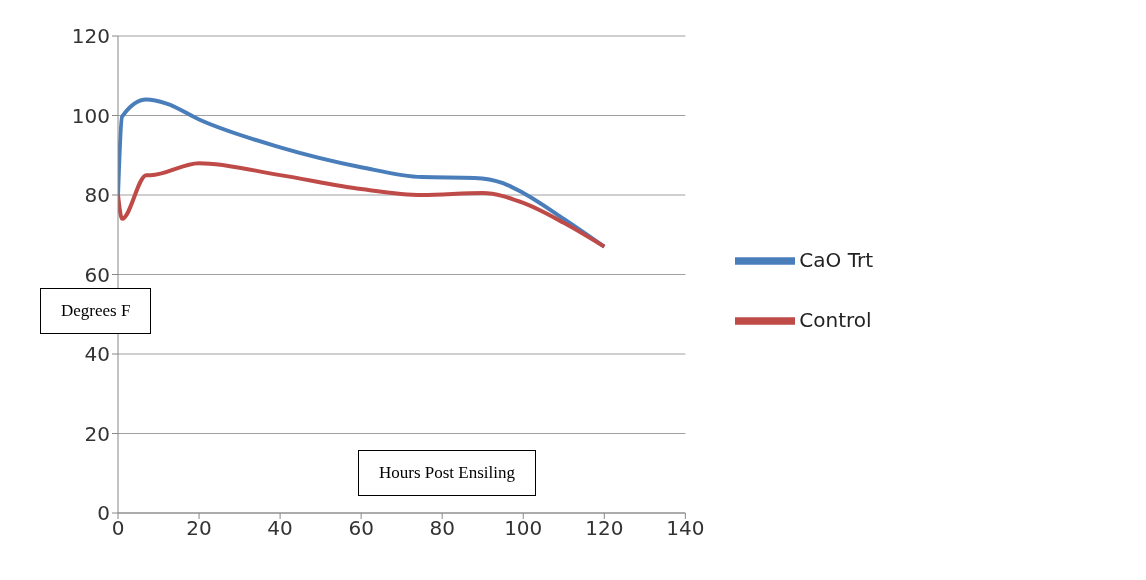 The height and width of the screenshot is (580, 1146). Describe the element at coordinates (97, 354) in the screenshot. I see `y-tick-label: 40` at that location.